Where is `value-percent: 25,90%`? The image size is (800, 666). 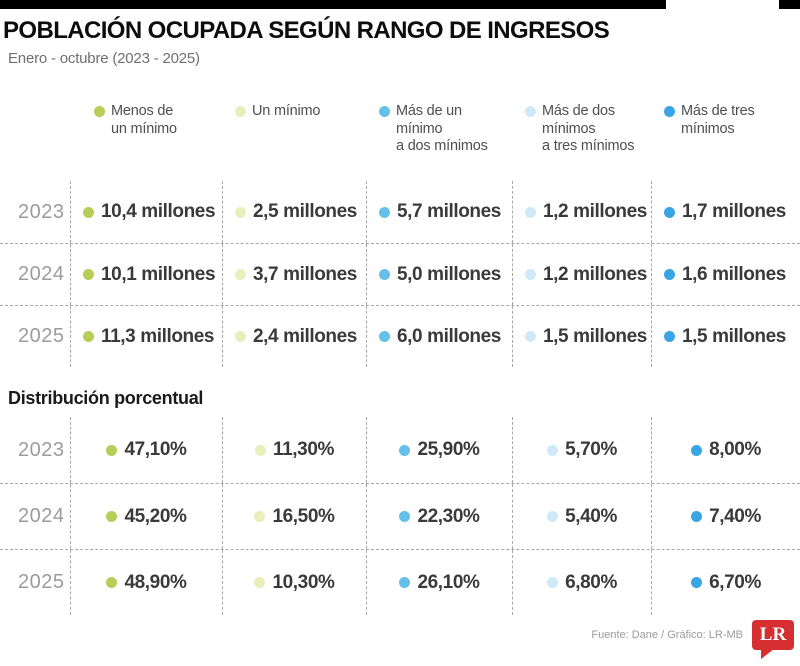 value-percent: 25,90% is located at coordinates (448, 449).